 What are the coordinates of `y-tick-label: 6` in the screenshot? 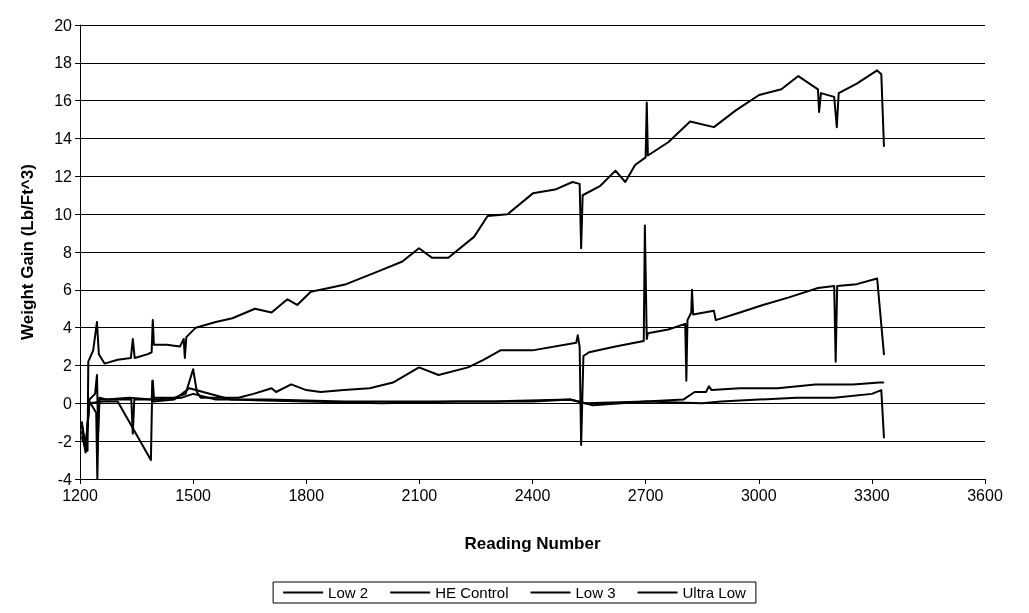 It's located at (68, 290).